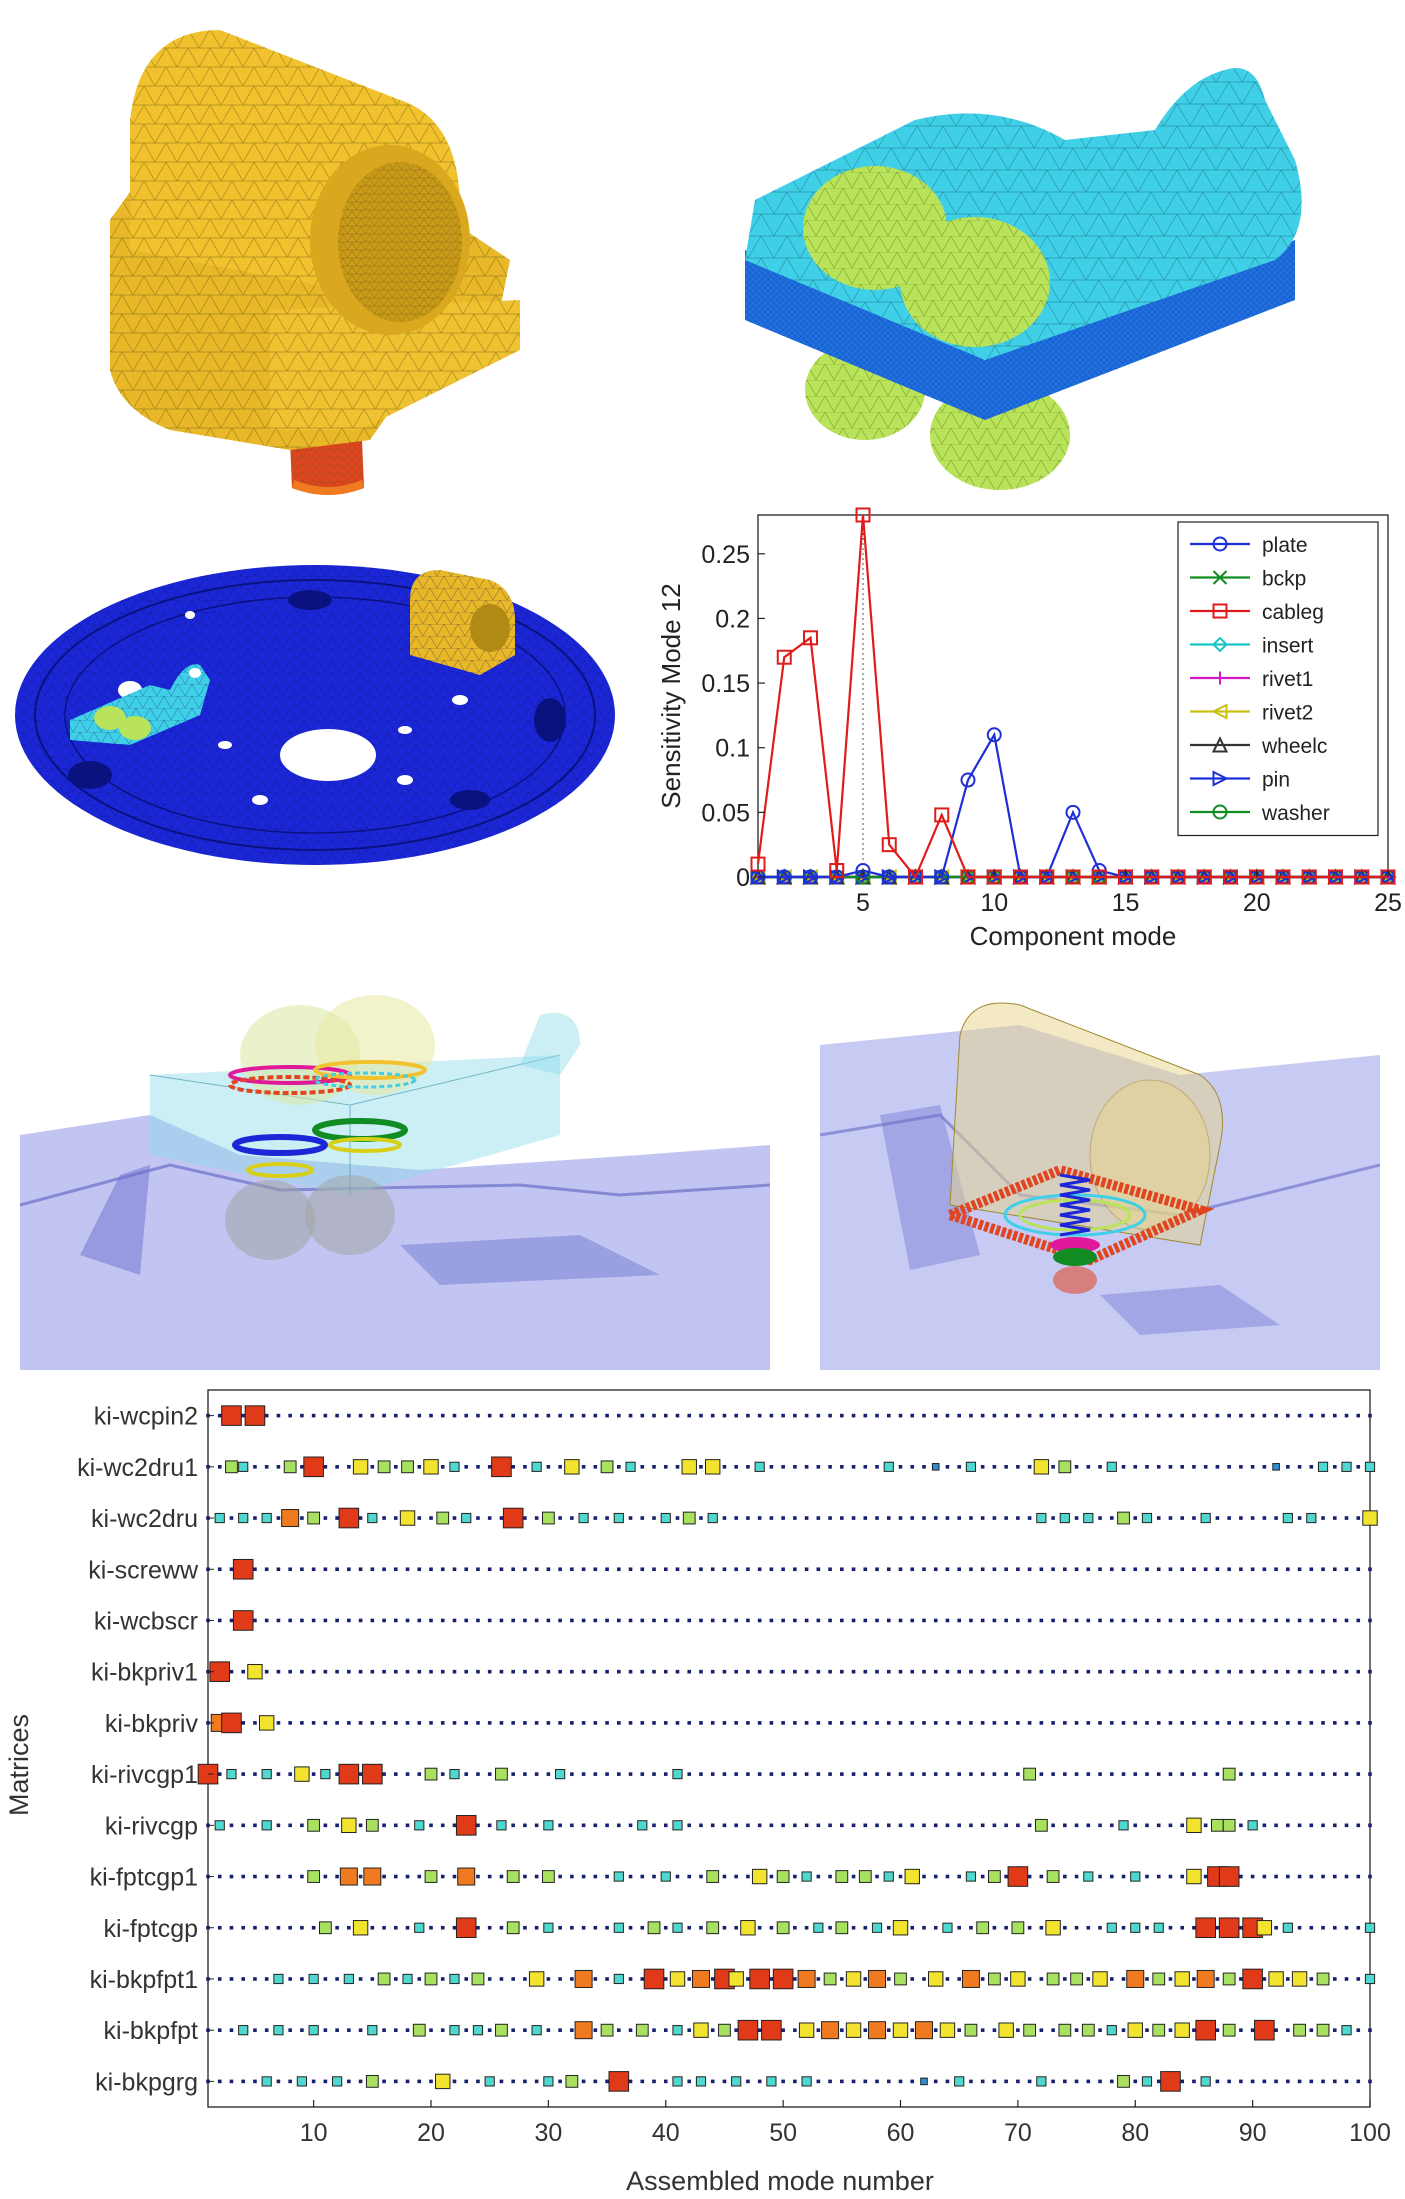 The height and width of the screenshot is (2199, 1405). I want to click on legend-label-insert: insert, so click(1288, 646).